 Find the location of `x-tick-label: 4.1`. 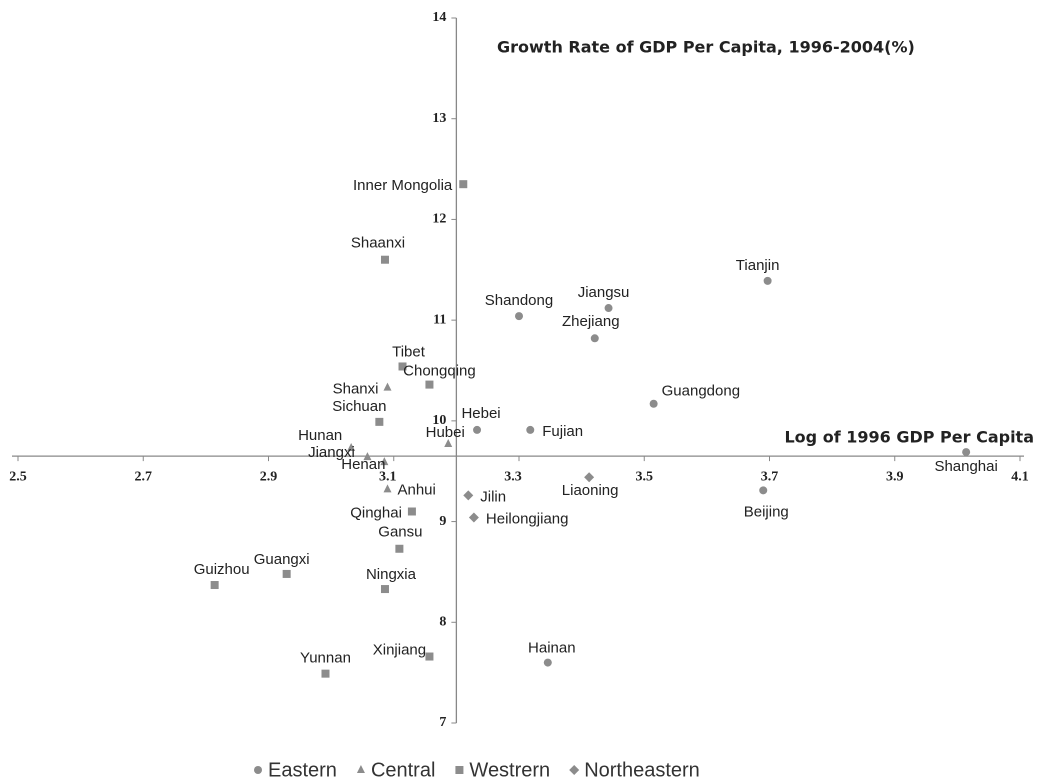

x-tick-label: 4.1 is located at coordinates (1020, 476).